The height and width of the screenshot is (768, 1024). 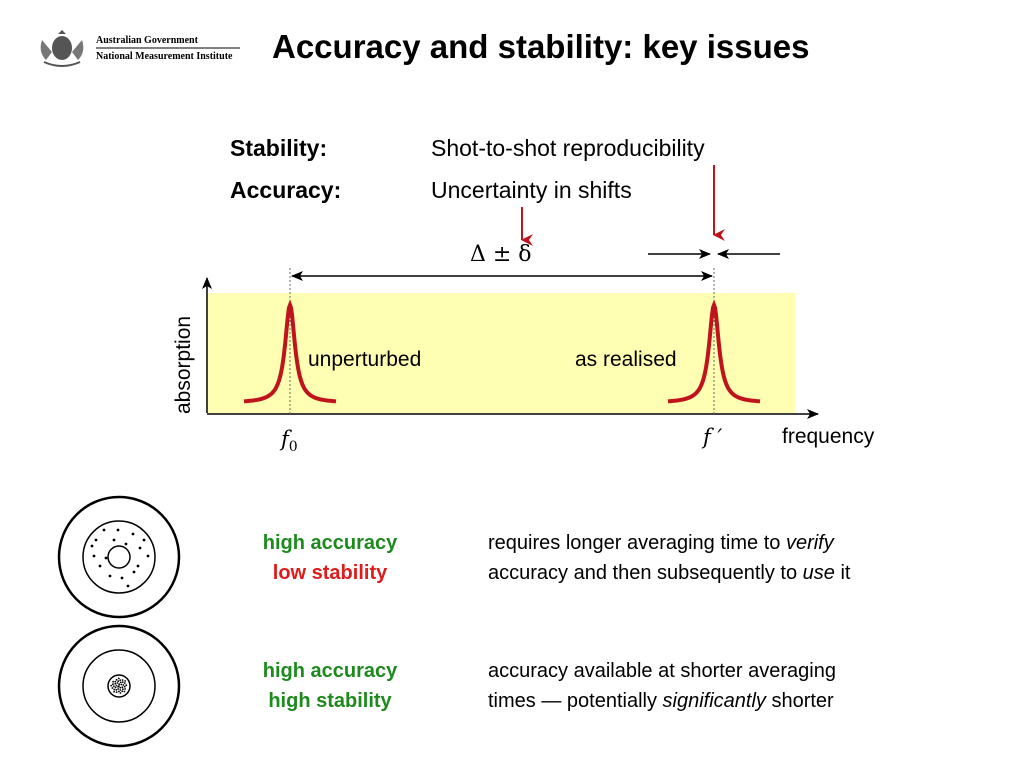 I want to click on f0-tick-label: f0, so click(x=289, y=441).